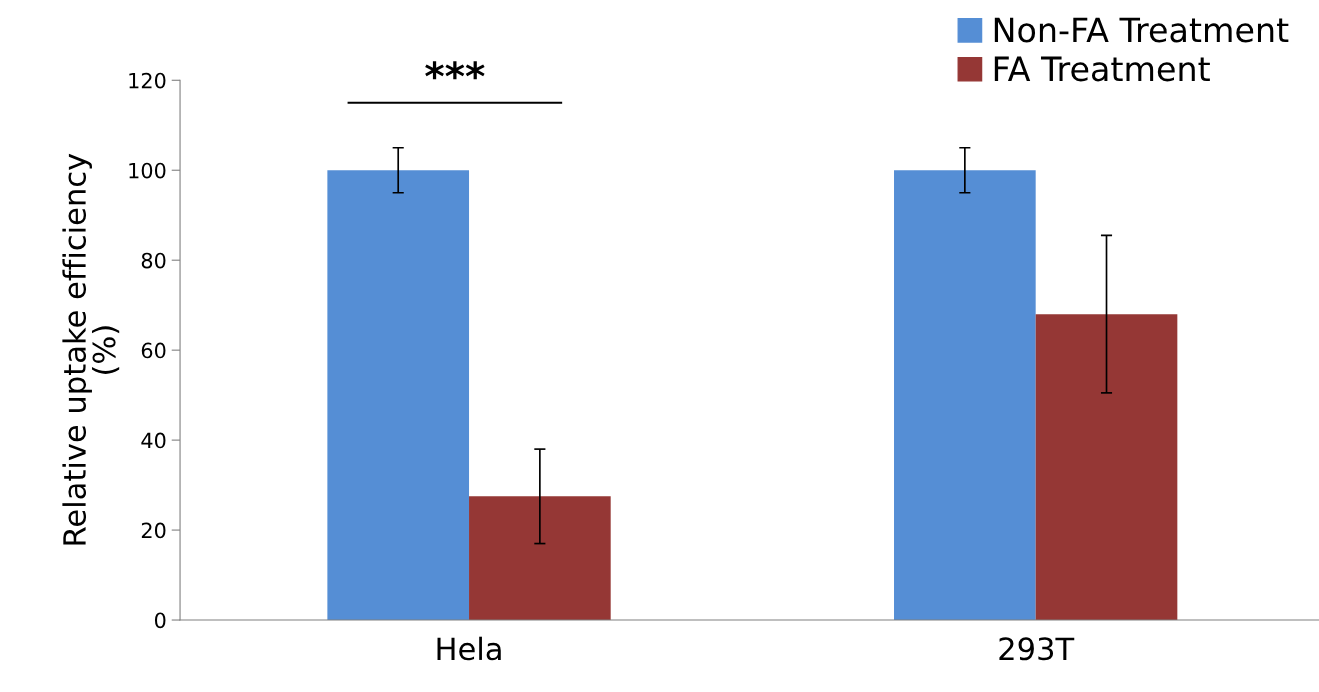 The height and width of the screenshot is (692, 1319). What do you see at coordinates (469, 648) in the screenshot?
I see `x-tick-label: Hela` at bounding box center [469, 648].